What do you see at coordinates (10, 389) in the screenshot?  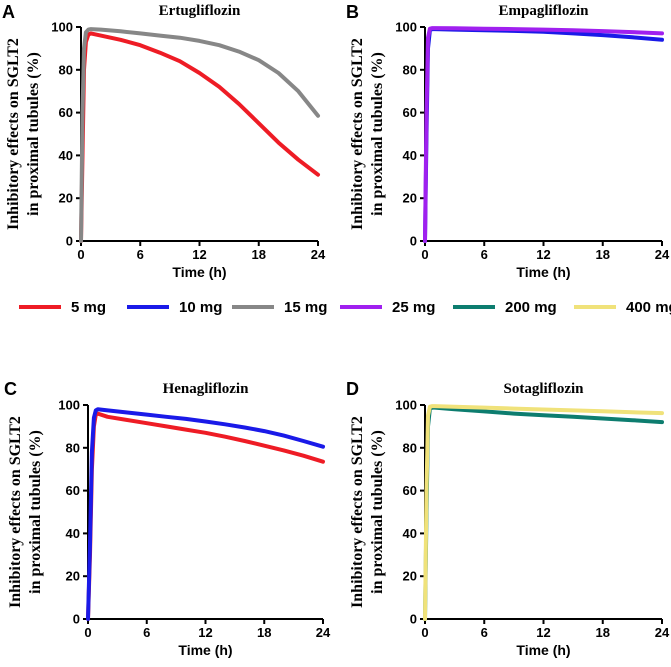 I see `panel-letter: C` at bounding box center [10, 389].